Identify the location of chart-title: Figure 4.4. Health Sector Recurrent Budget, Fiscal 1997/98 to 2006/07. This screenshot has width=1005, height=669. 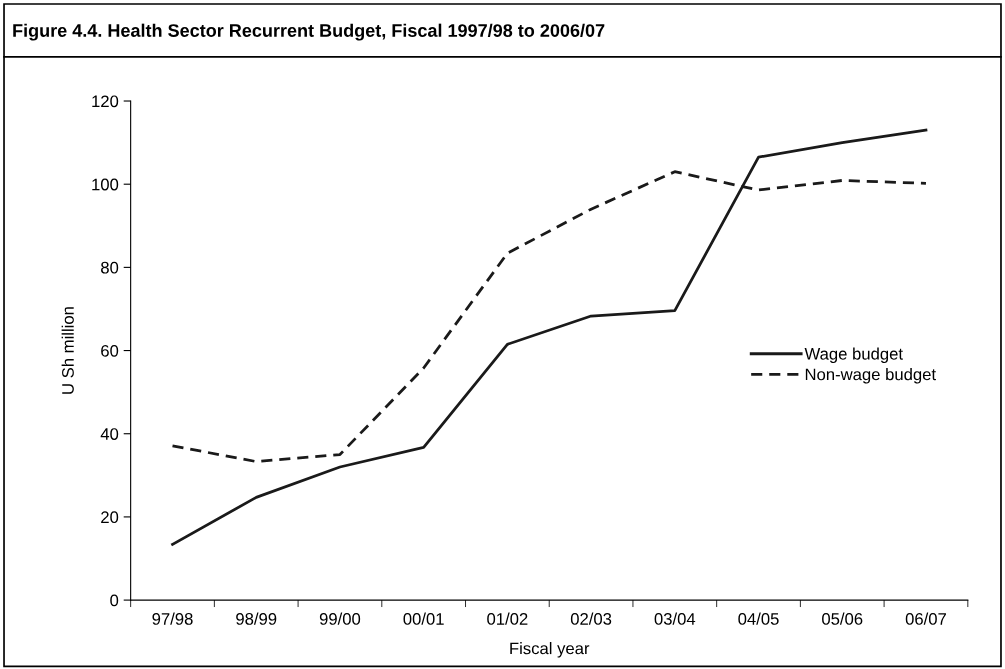
(309, 32).